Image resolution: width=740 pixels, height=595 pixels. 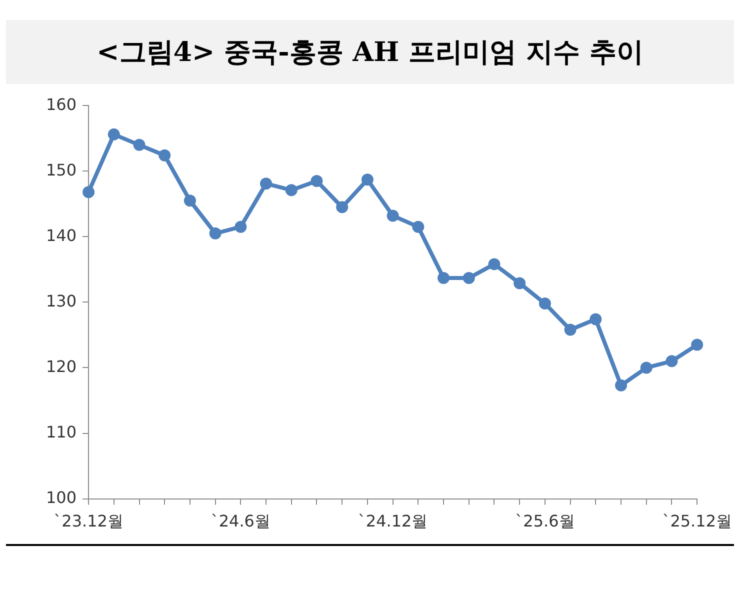 What do you see at coordinates (61, 366) in the screenshot?
I see `y-tick-label: 120` at bounding box center [61, 366].